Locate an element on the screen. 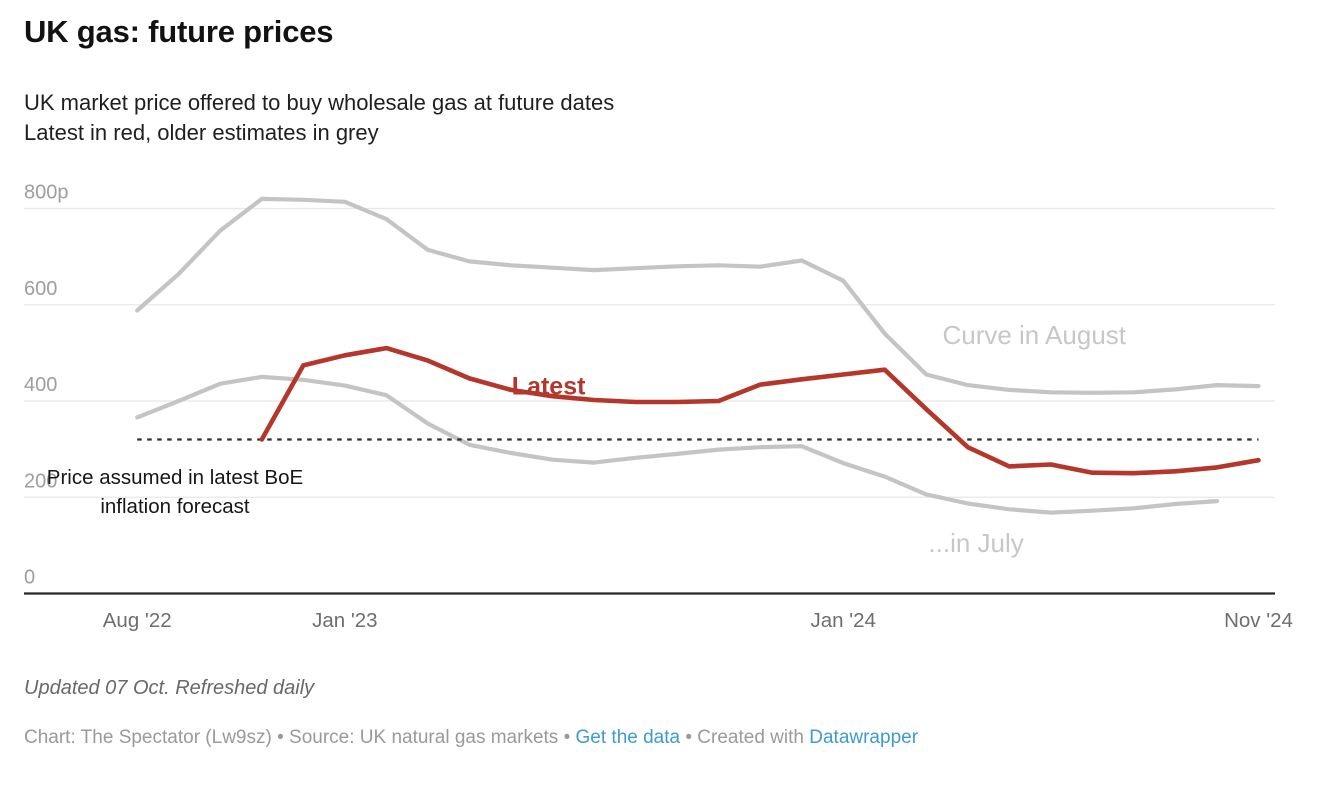 This screenshot has width=1328, height=796. chart-label: inflation forecast is located at coordinates (175, 506).